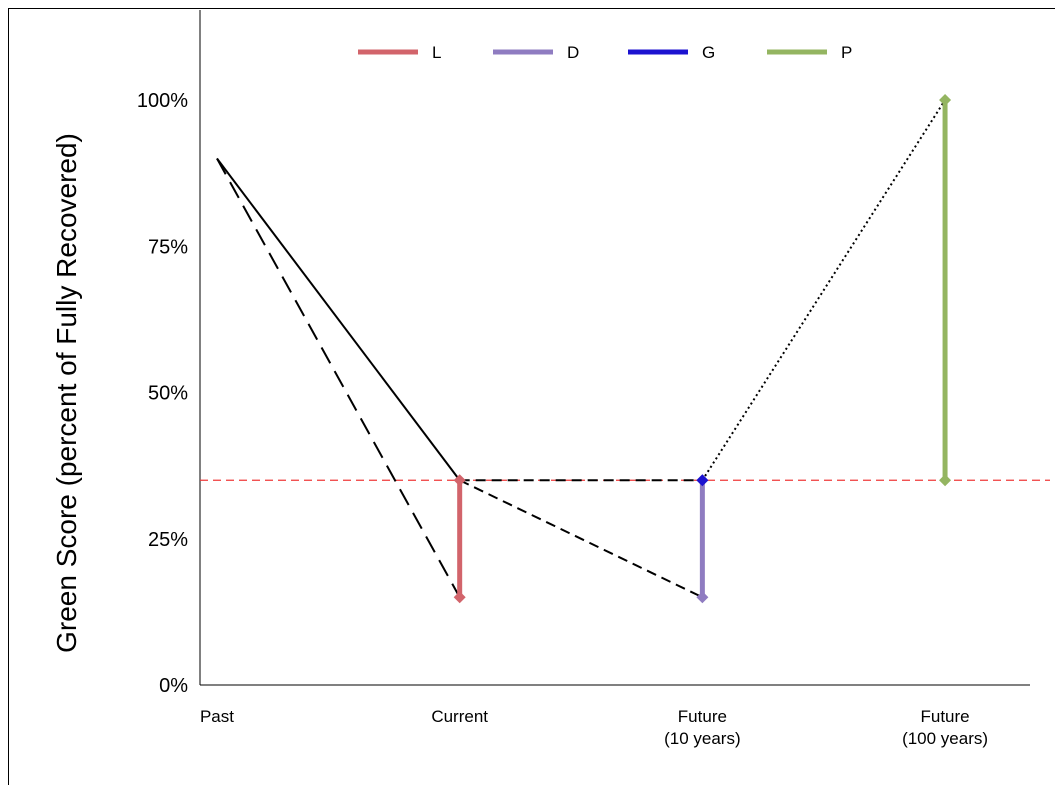  What do you see at coordinates (173, 686) in the screenshot?
I see `y-tick-label: 0%` at bounding box center [173, 686].